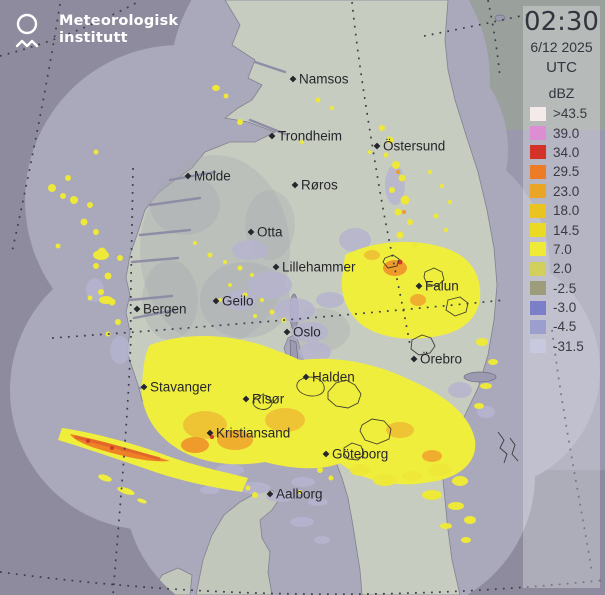 The image size is (605, 595). I want to click on met-institute-logo: Meteorologisk institutt, so click(95, 31).